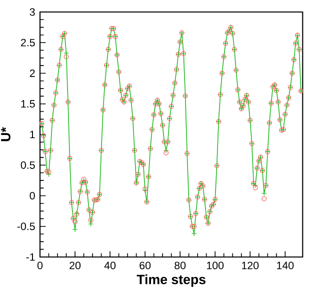 The height and width of the screenshot is (295, 312). I want to click on y-tick-label: -1, so click(30, 257).